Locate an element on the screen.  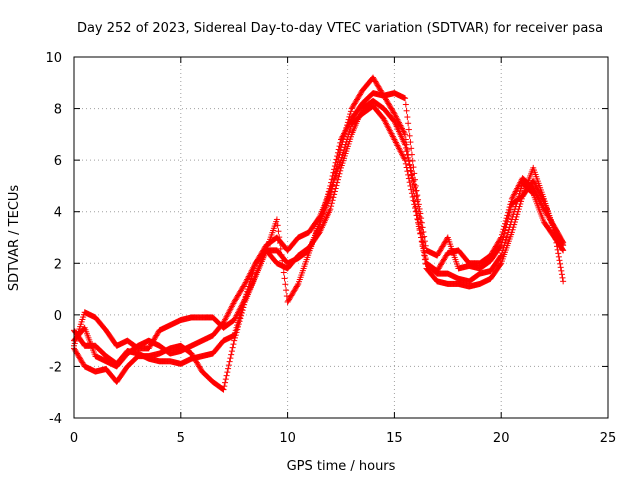
y-tick-label: 6 is located at coordinates (58, 161).